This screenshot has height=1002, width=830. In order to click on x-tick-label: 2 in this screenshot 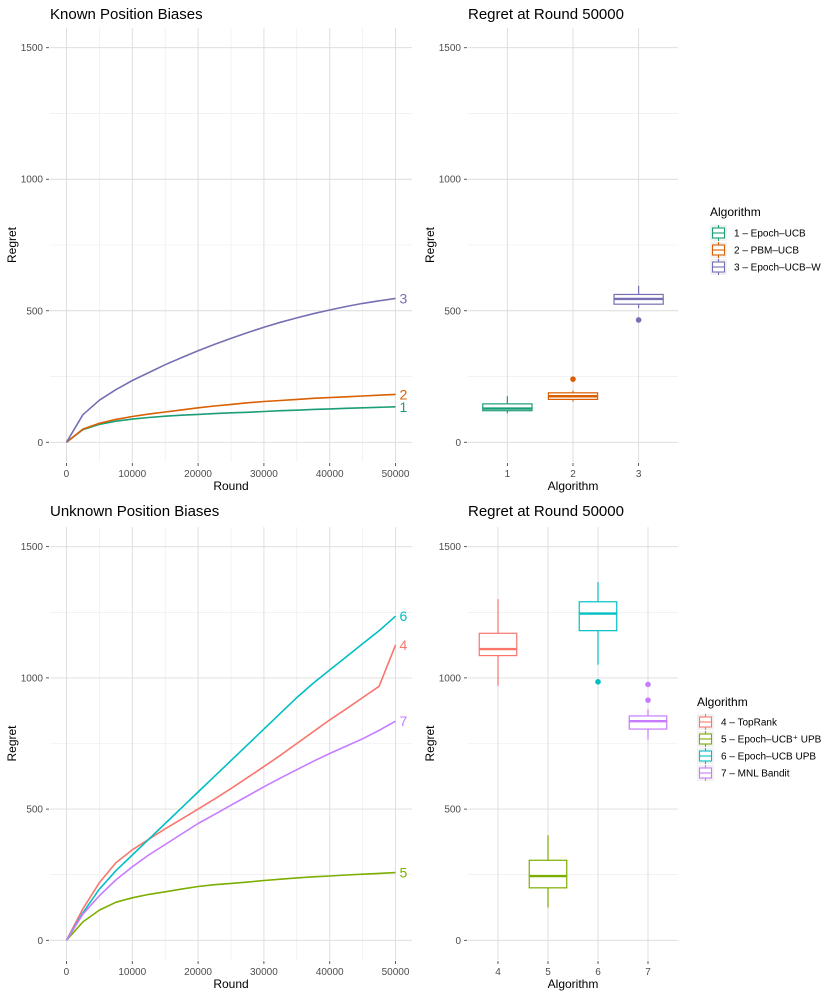, I will do `click(573, 474)`.